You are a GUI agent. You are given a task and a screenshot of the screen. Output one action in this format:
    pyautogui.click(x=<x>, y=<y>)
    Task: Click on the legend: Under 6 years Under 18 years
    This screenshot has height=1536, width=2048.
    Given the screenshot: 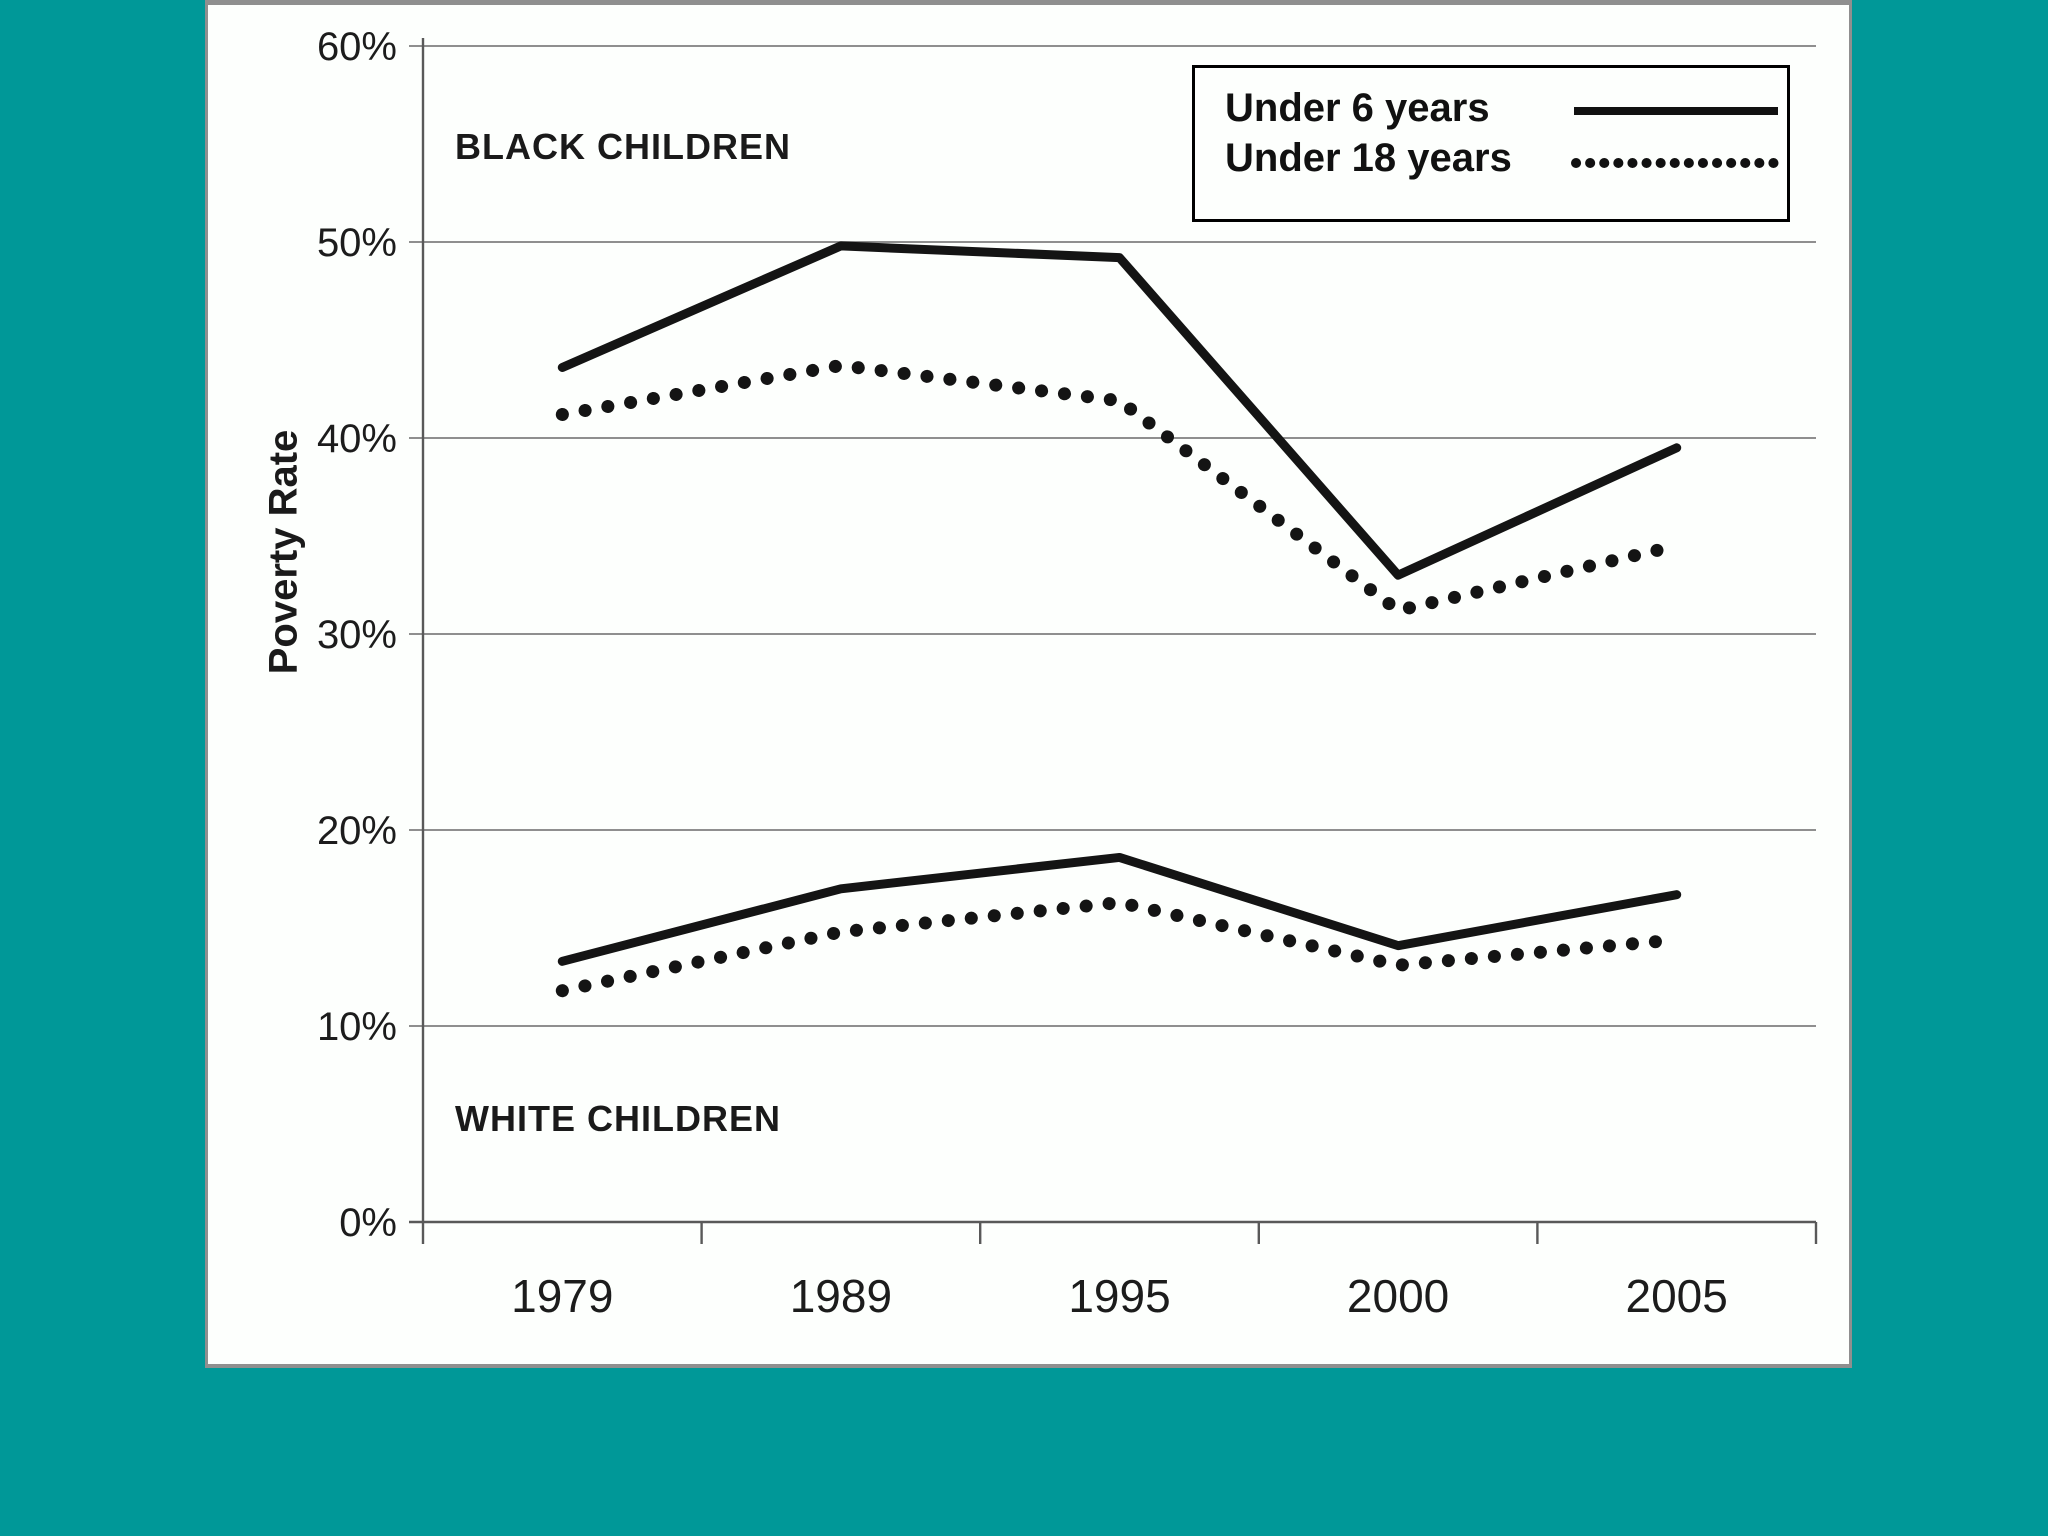 What is the action you would take?
    pyautogui.click(x=1491, y=143)
    